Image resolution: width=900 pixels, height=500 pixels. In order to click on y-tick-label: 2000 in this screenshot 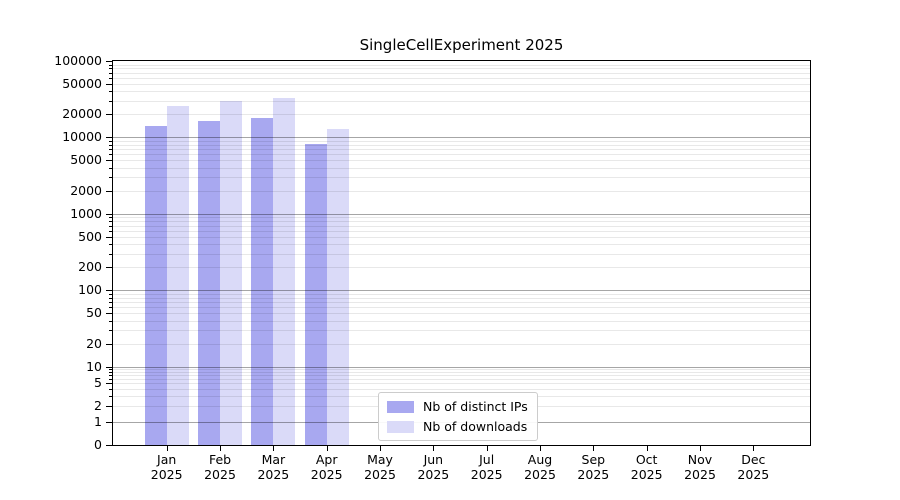, I will do `click(86, 190)`.